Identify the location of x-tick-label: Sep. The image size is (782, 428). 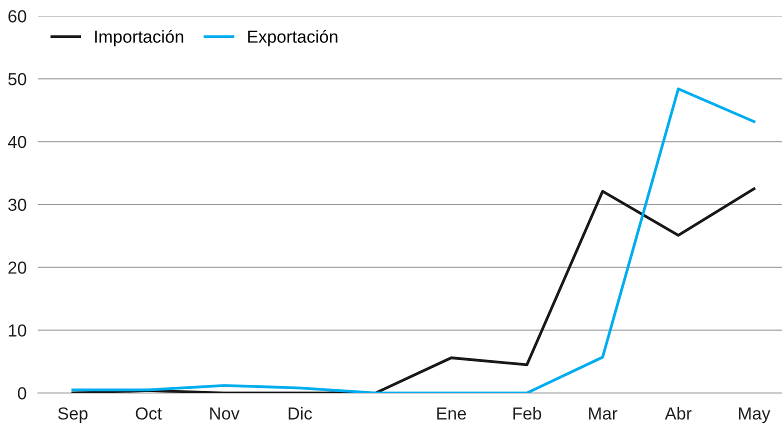
(73, 415).